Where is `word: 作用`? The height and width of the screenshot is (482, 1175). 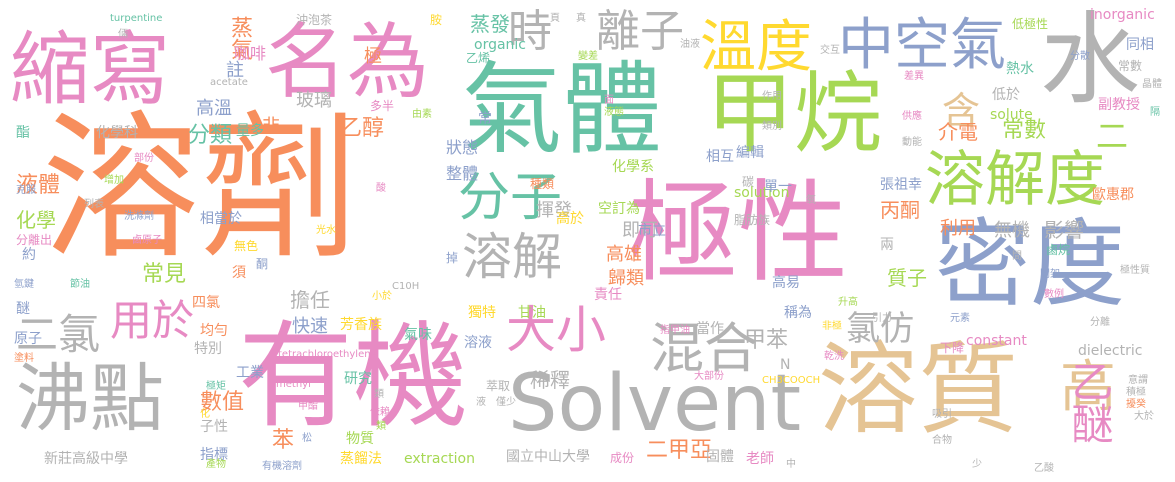
word: 作用 is located at coordinates (772, 96).